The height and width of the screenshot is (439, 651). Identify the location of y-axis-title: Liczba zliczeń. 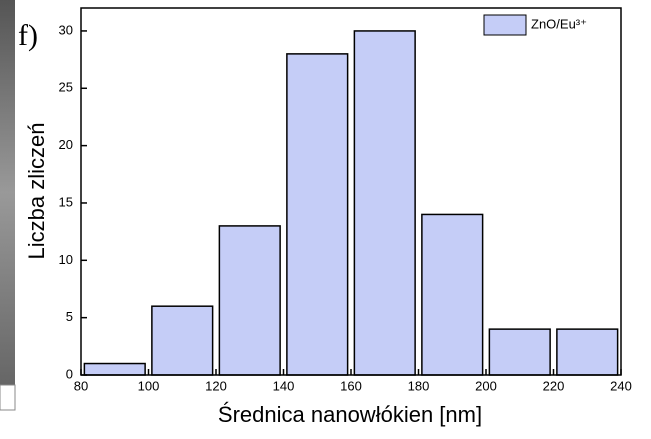
(36, 191).